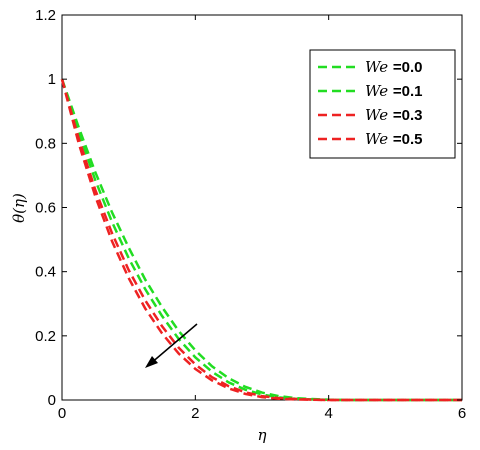 This screenshot has height=450, width=480. What do you see at coordinates (62, 413) in the screenshot?
I see `x-tick-label: 0` at bounding box center [62, 413].